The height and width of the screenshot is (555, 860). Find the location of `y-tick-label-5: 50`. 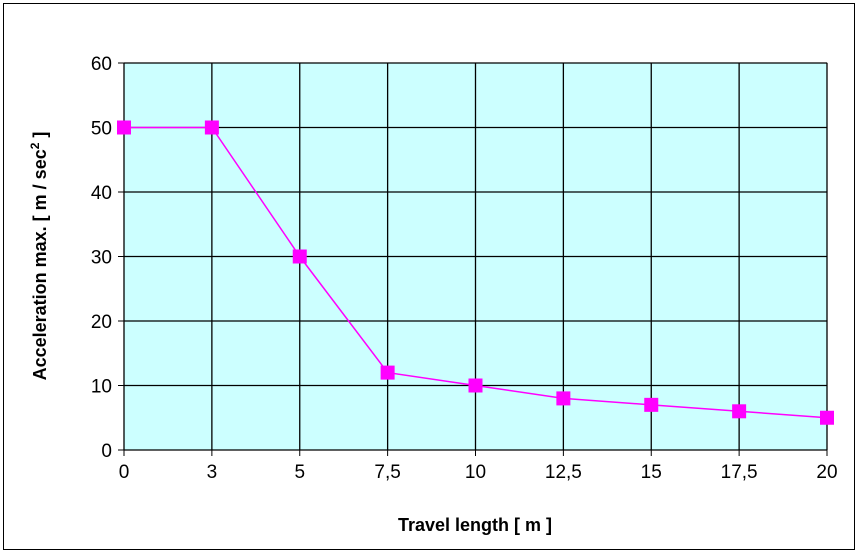

y-tick-label-5: 50 is located at coordinates (101, 129).